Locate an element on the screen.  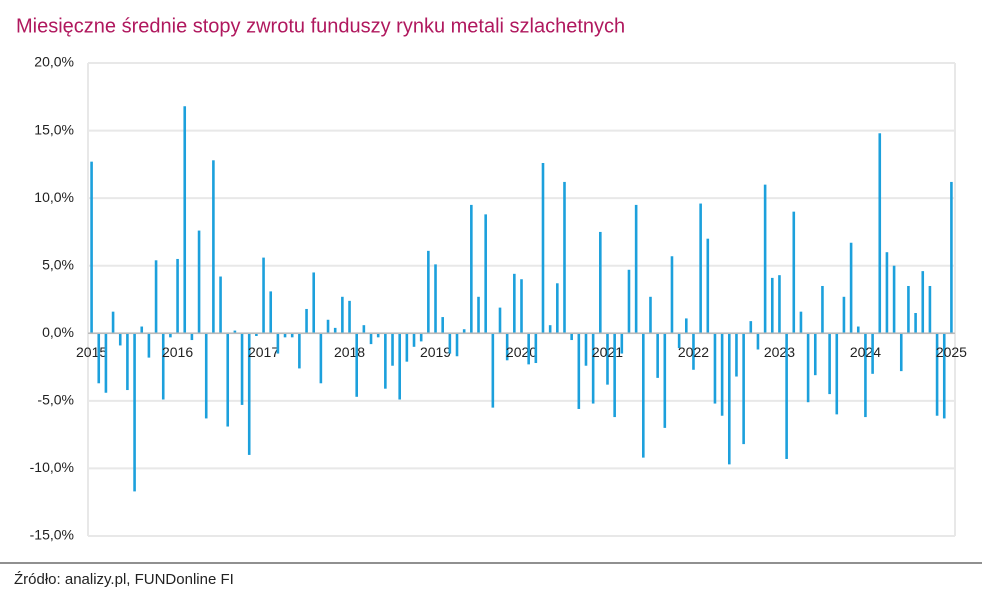
x-tick-label: 2022 is located at coordinates (693, 352).